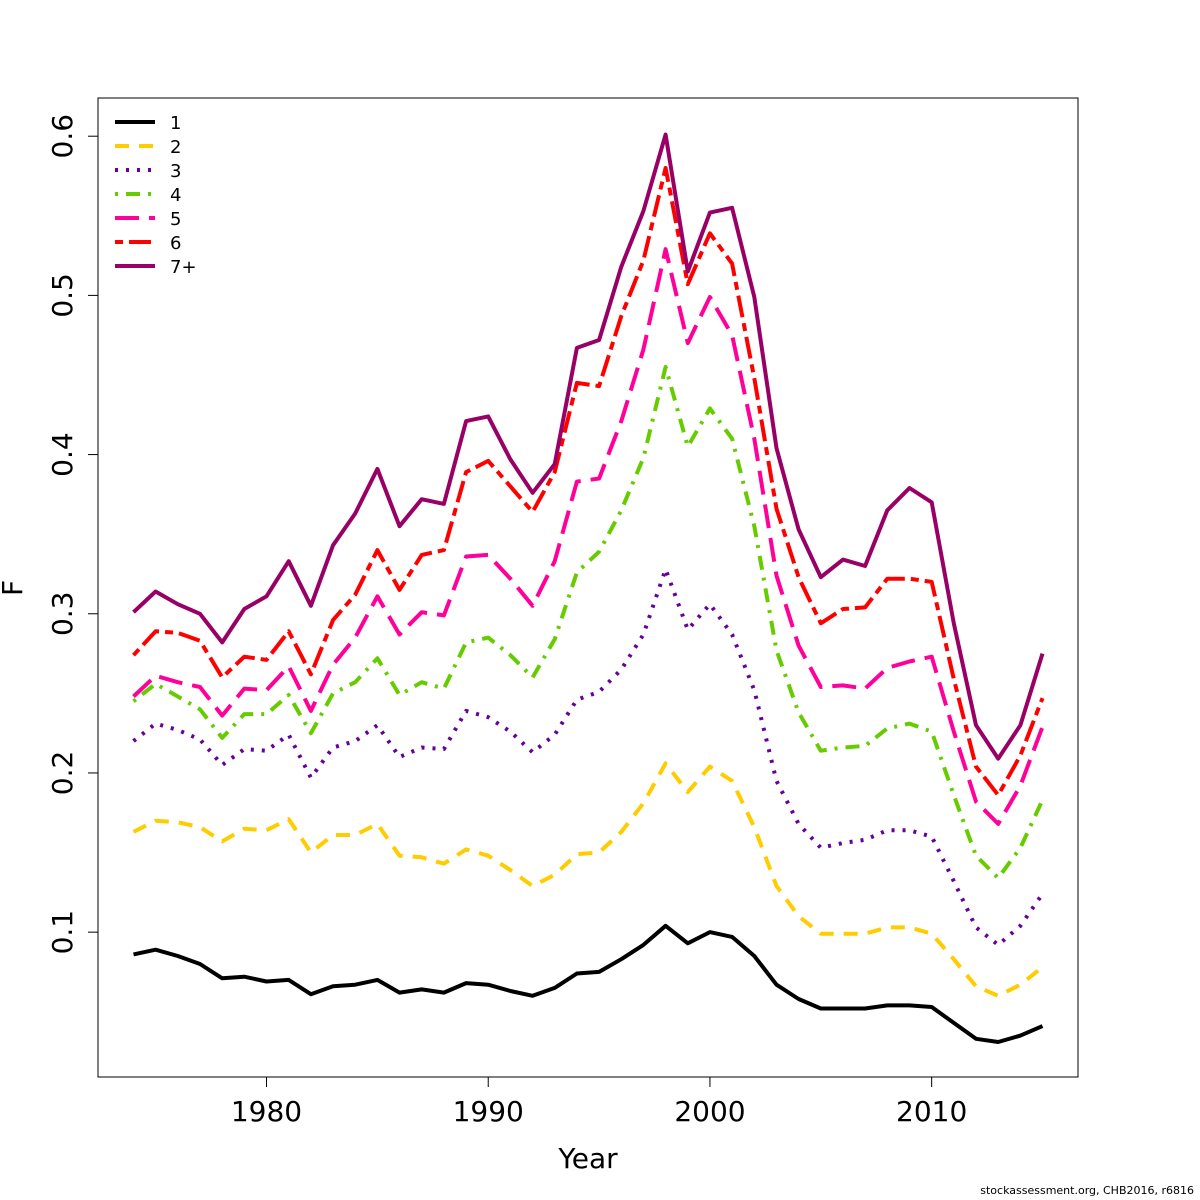  Describe the element at coordinates (62, 773) in the screenshot. I see `y-tick-label: 0.2` at that location.